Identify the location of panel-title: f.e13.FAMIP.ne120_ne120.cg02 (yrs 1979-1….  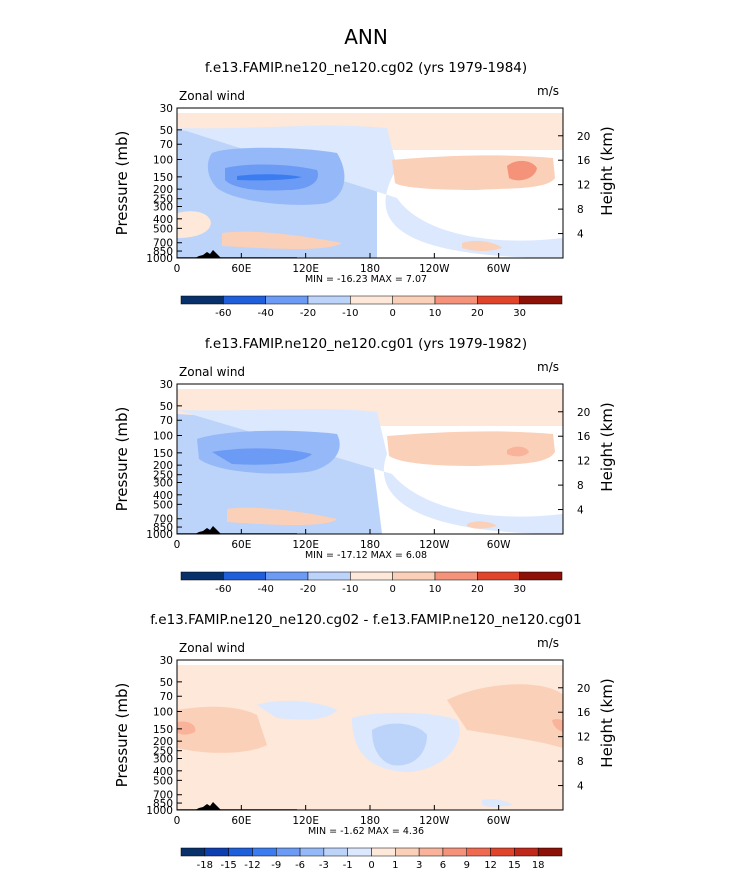
(366, 68).